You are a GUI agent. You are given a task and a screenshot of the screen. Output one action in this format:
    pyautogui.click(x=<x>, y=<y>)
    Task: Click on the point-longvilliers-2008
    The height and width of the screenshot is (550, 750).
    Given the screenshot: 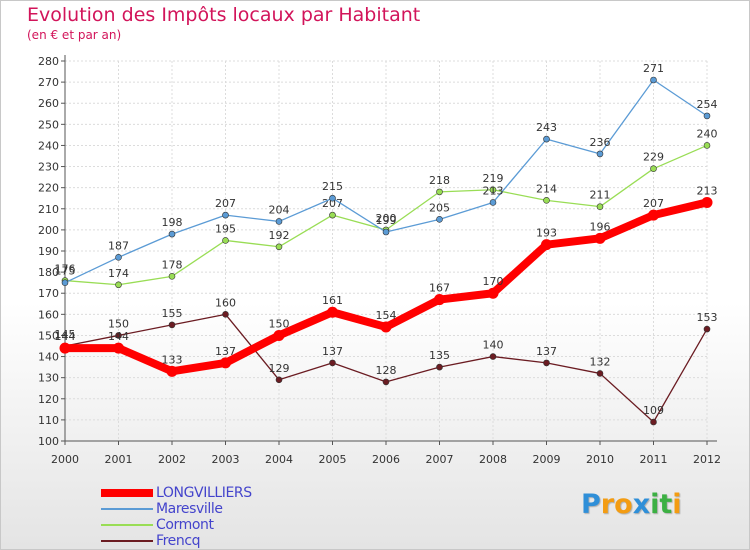 What is the action you would take?
    pyautogui.click(x=493, y=293)
    